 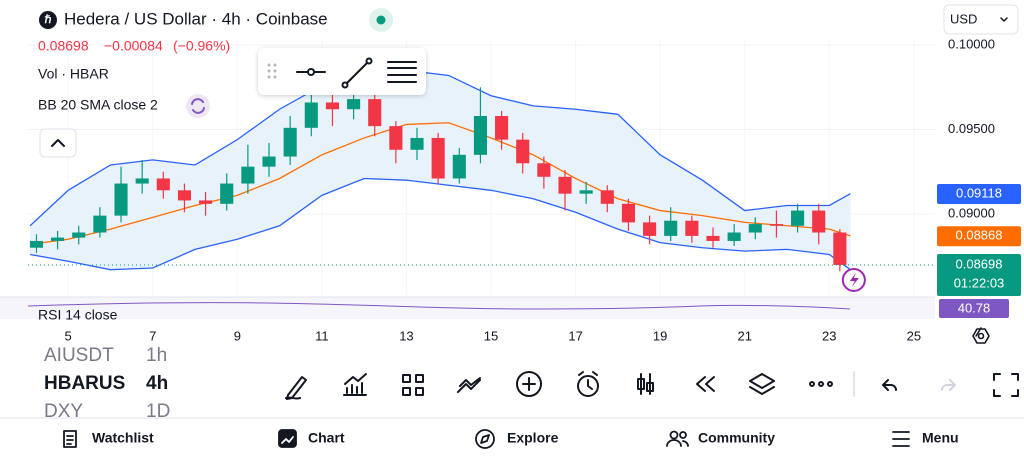 I want to click on rsi-line-decor, so click(x=439, y=306).